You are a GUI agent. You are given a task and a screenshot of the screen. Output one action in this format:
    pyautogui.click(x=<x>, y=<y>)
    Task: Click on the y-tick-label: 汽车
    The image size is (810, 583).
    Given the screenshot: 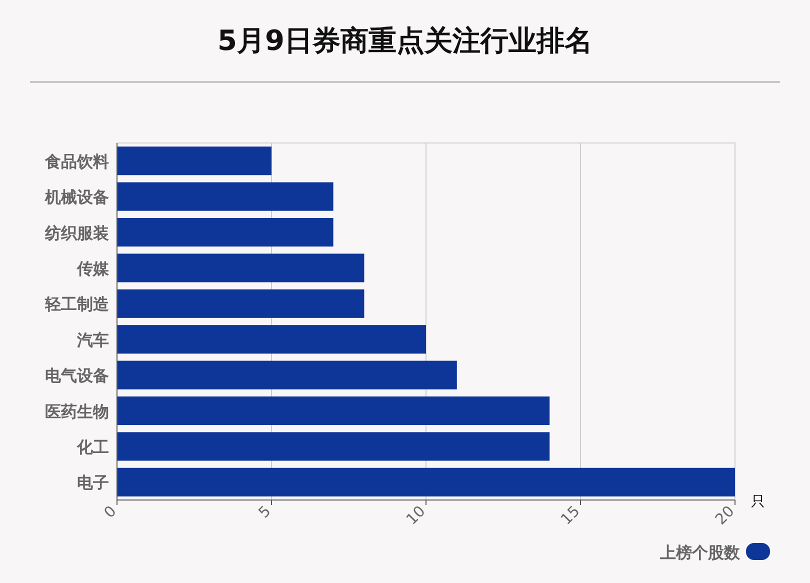 What is the action you would take?
    pyautogui.click(x=92, y=340)
    